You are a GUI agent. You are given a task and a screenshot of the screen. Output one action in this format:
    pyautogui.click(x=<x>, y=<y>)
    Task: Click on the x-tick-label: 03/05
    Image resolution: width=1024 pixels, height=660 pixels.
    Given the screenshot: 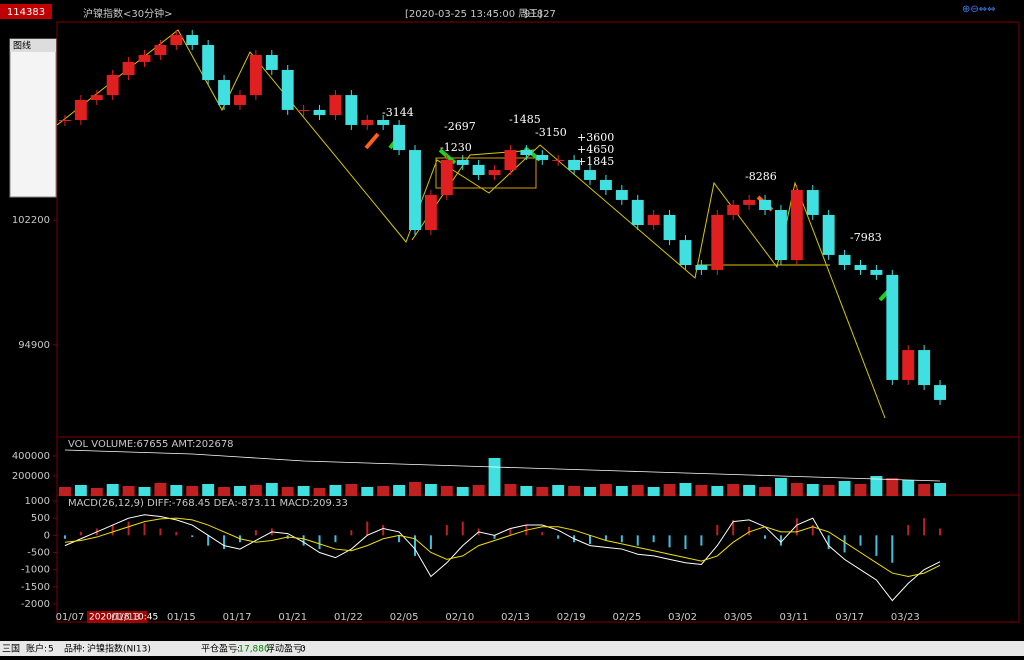 What is the action you would take?
    pyautogui.click(x=738, y=617)
    